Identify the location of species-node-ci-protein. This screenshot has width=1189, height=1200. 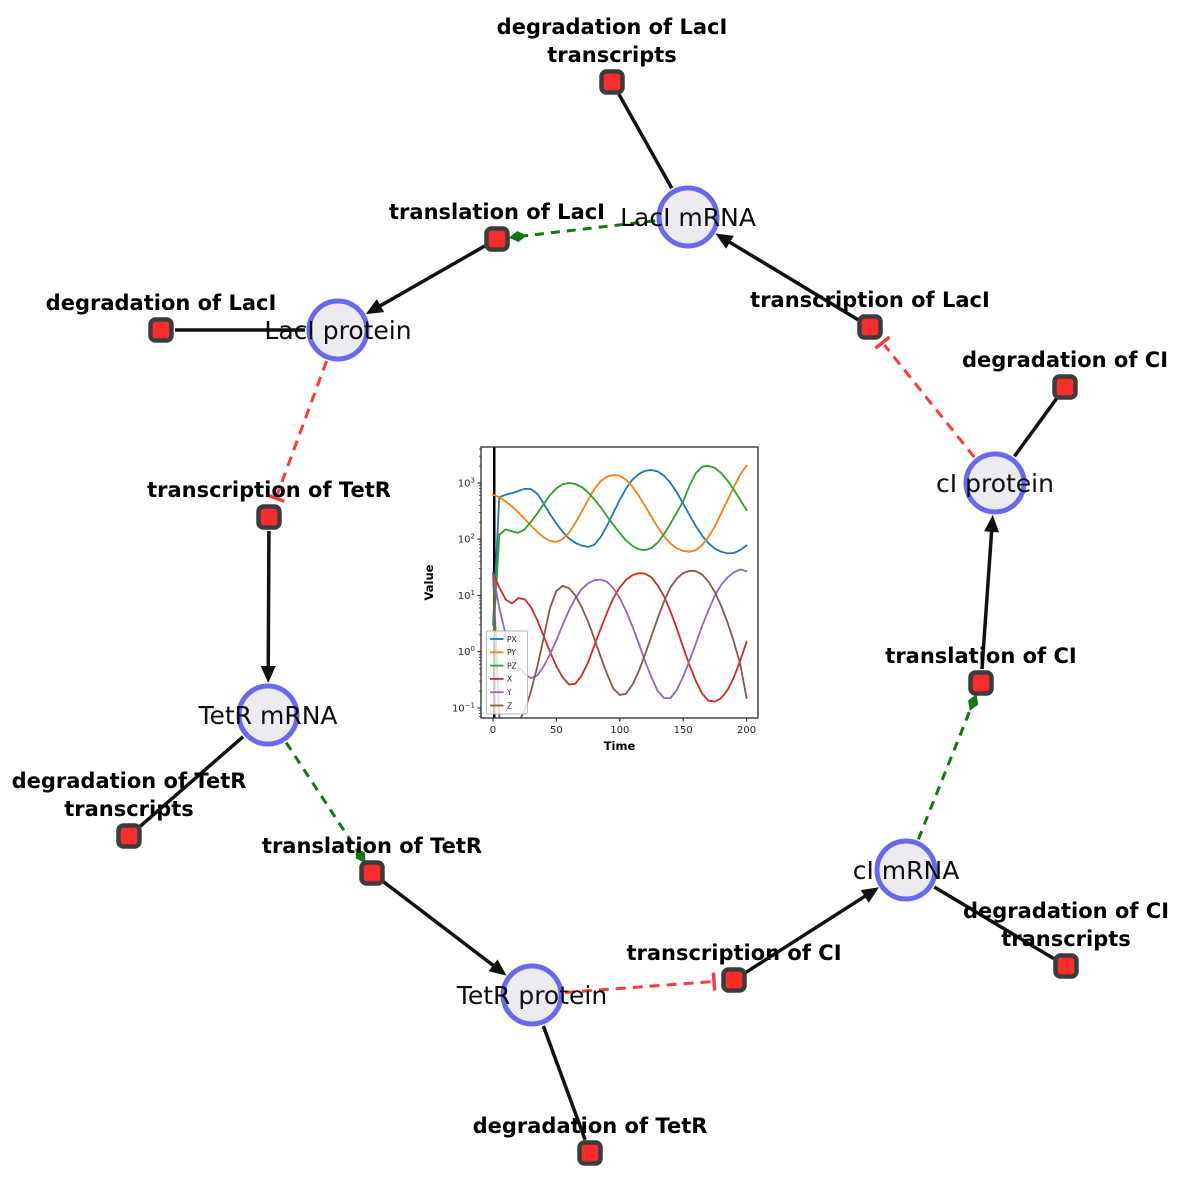
(995, 483).